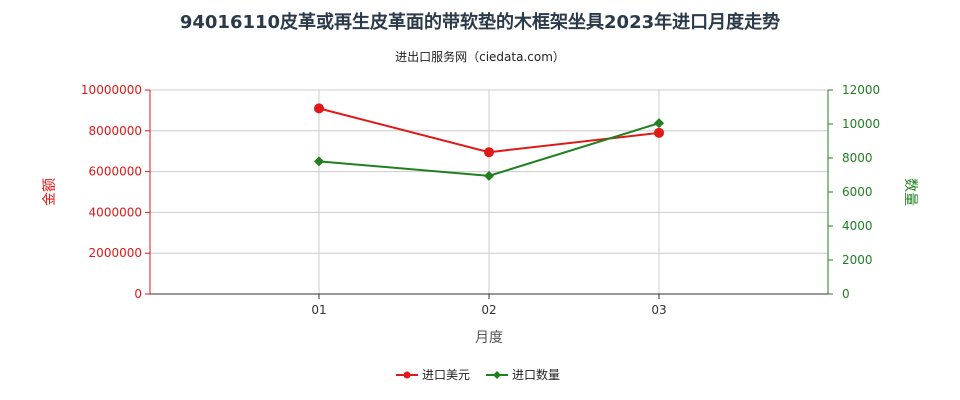 The image size is (960, 400). I want to click on left-tick-label: 10000000, so click(111, 90).